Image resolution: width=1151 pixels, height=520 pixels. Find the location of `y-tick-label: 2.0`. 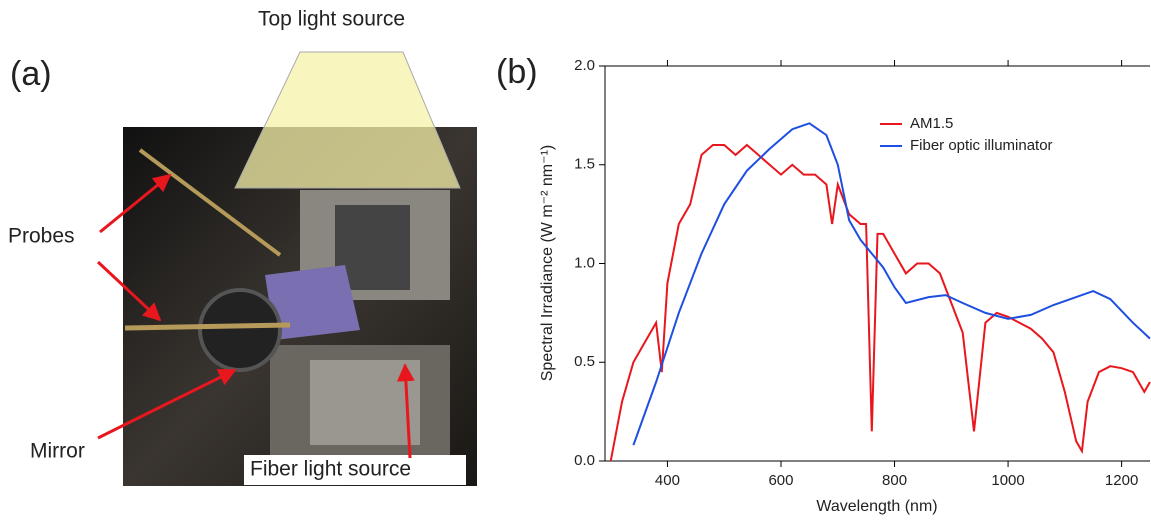

y-tick-label: 2.0 is located at coordinates (584, 65).